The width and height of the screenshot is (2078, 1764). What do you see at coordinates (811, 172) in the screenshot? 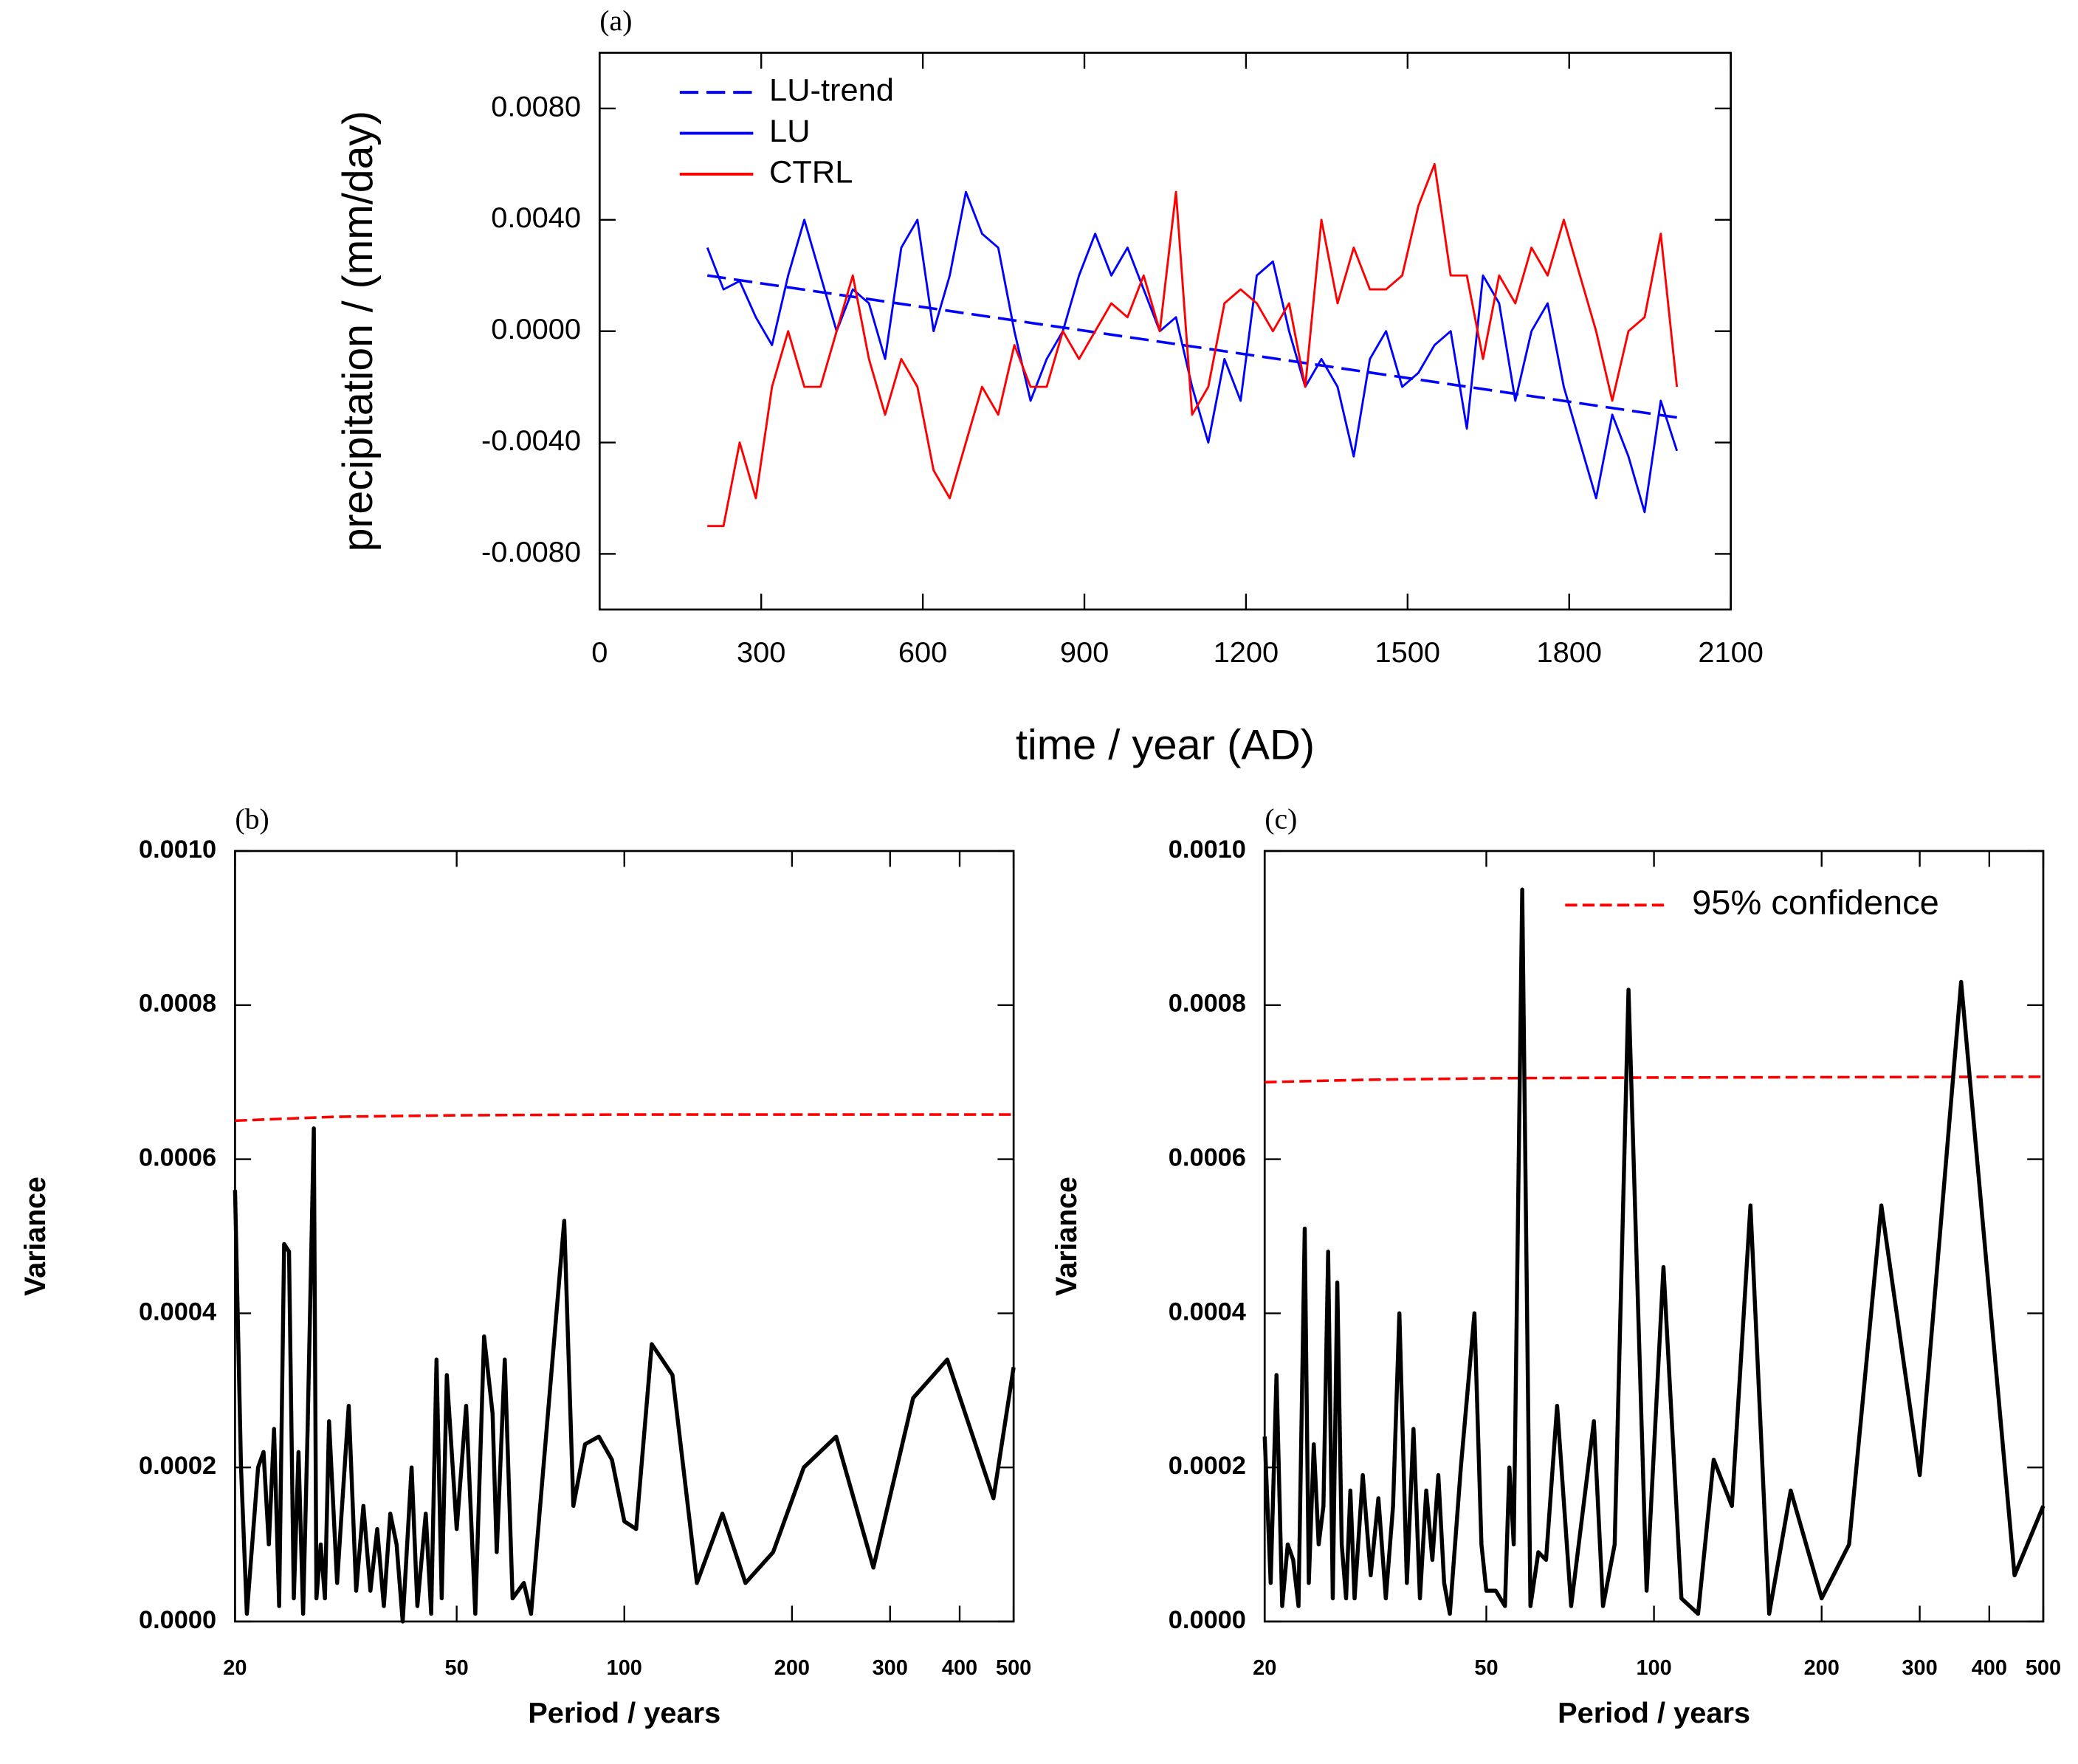
I see `legend-label: CTRL` at bounding box center [811, 172].